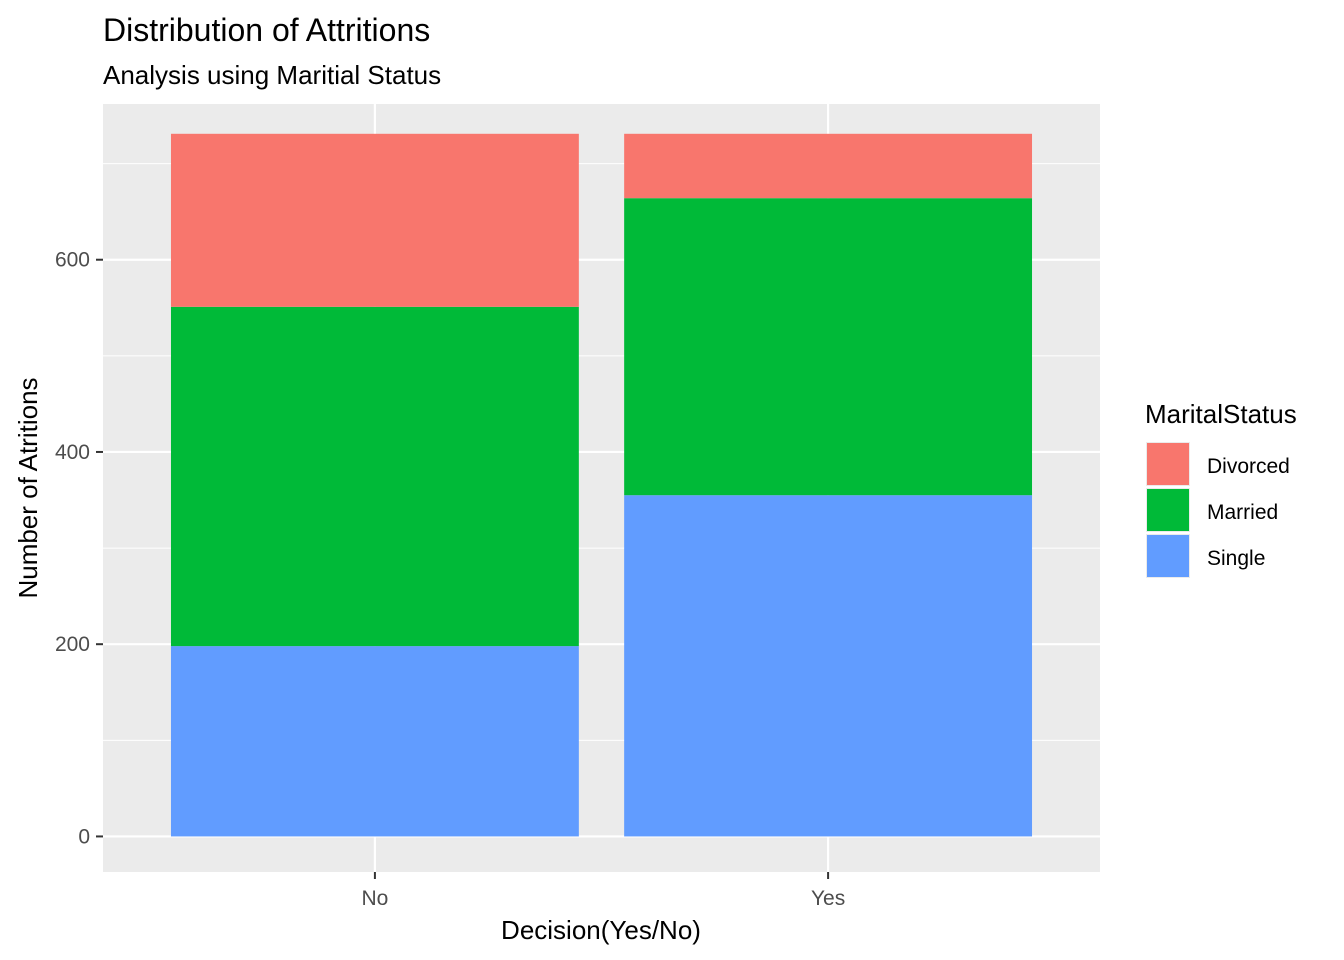  I want to click on y-tick-label: 600, so click(72, 260).